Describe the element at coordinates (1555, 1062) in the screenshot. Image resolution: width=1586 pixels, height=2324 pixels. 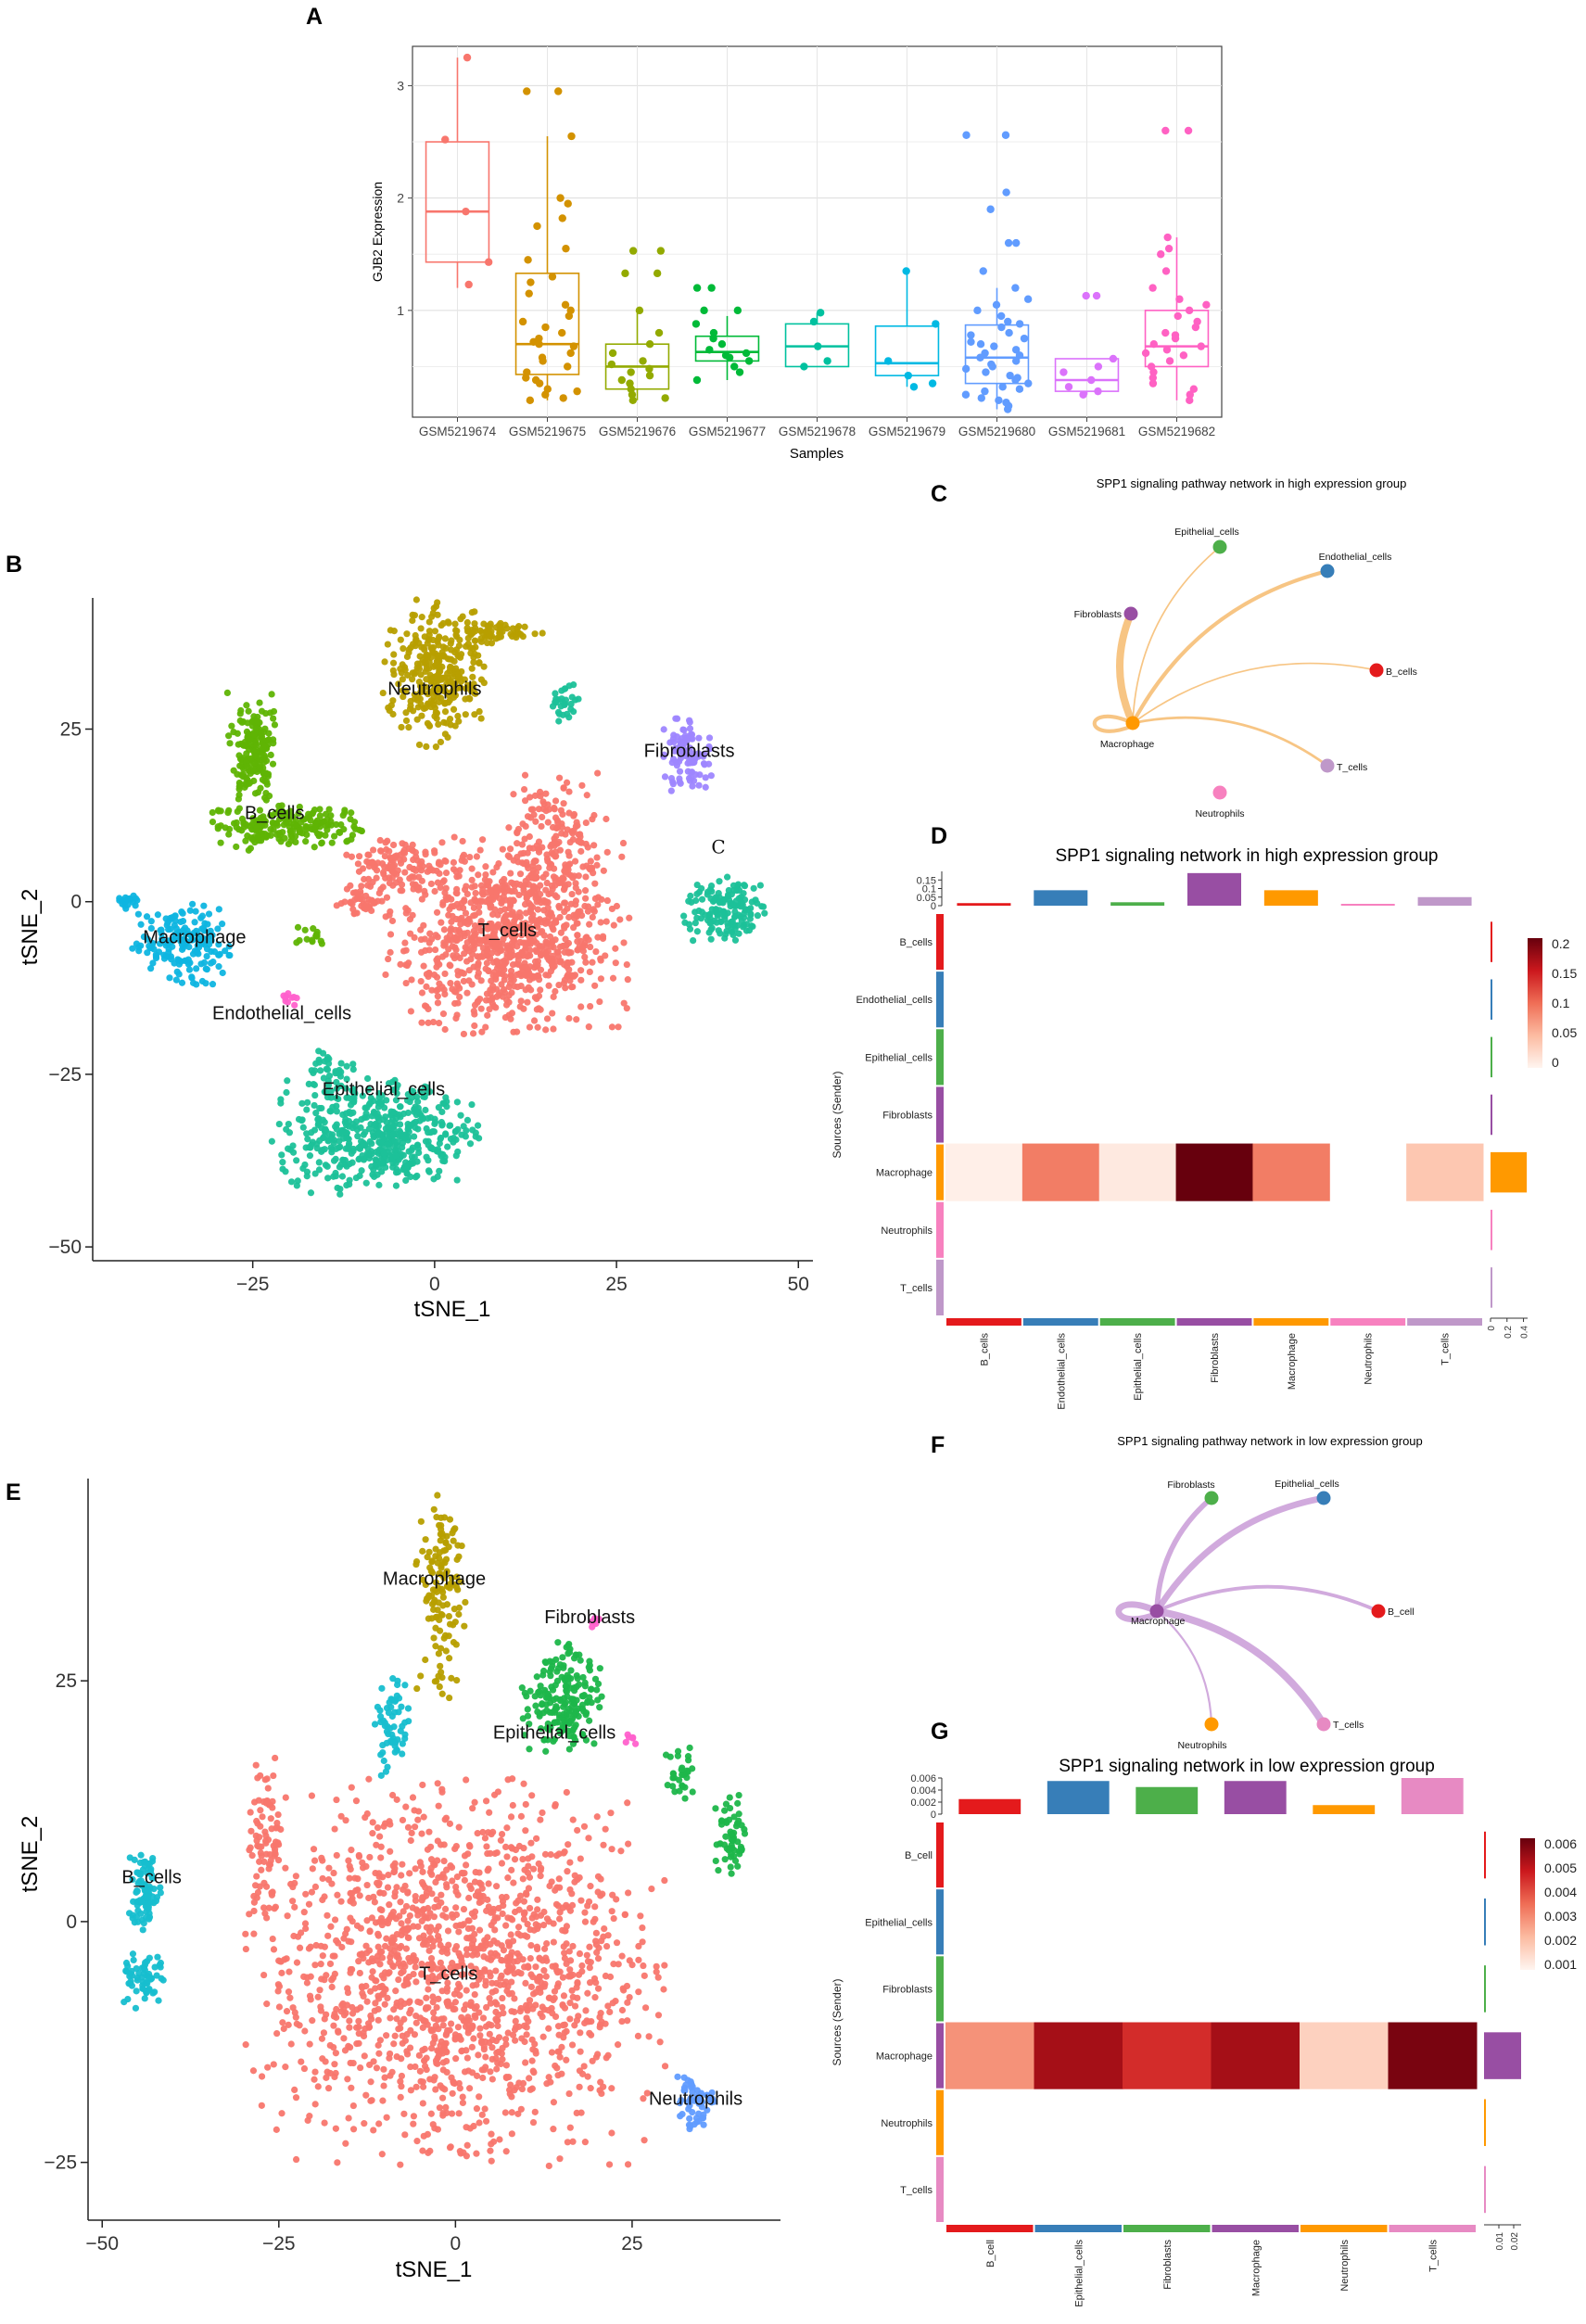
I see `legend-tick-label: 0` at that location.